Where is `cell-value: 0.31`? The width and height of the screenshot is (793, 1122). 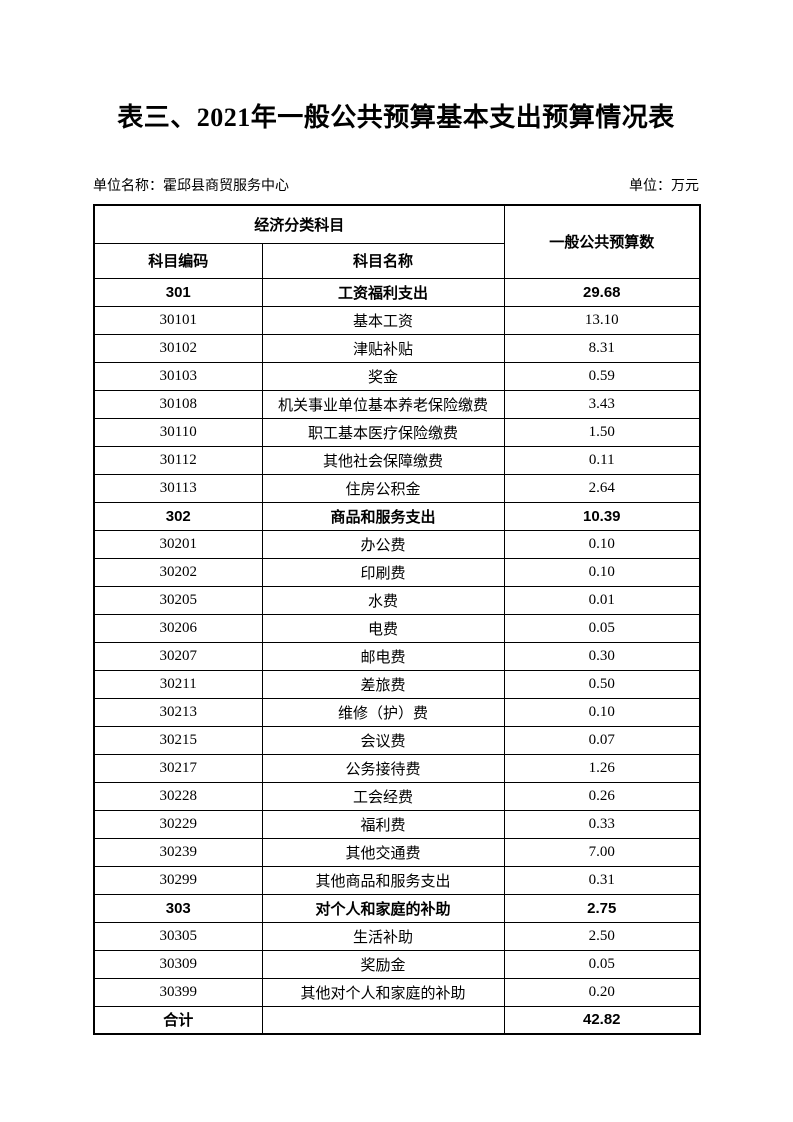 cell-value: 0.31 is located at coordinates (602, 880).